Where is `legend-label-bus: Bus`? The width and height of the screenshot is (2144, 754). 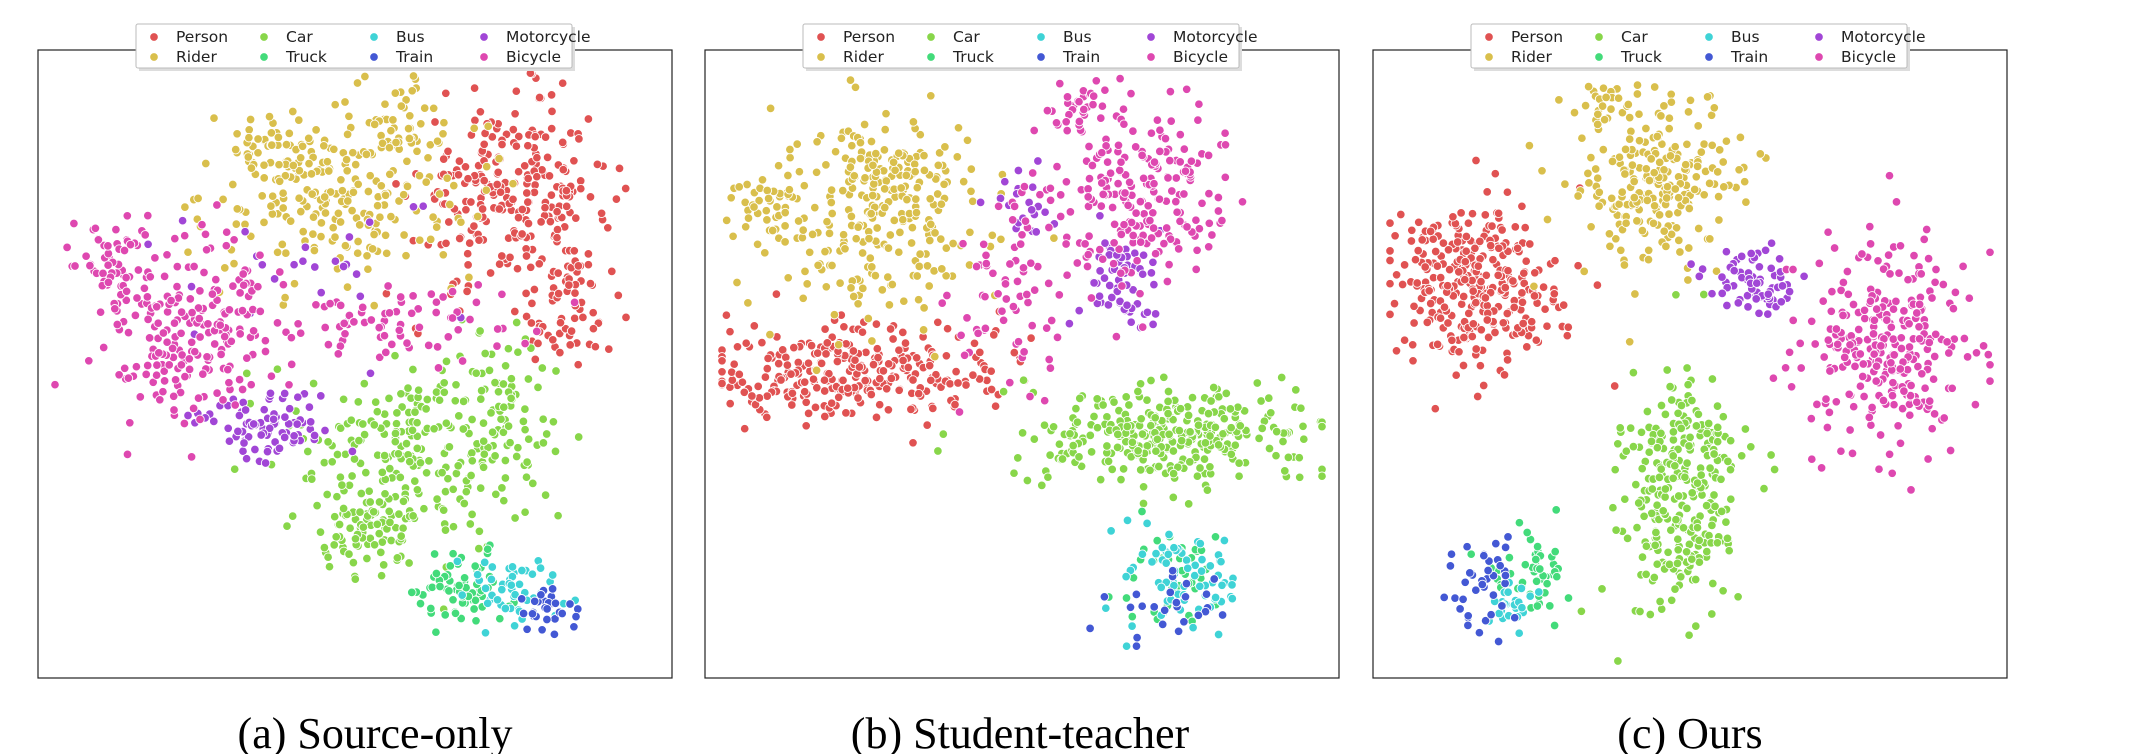
legend-label-bus: Bus is located at coordinates (410, 37).